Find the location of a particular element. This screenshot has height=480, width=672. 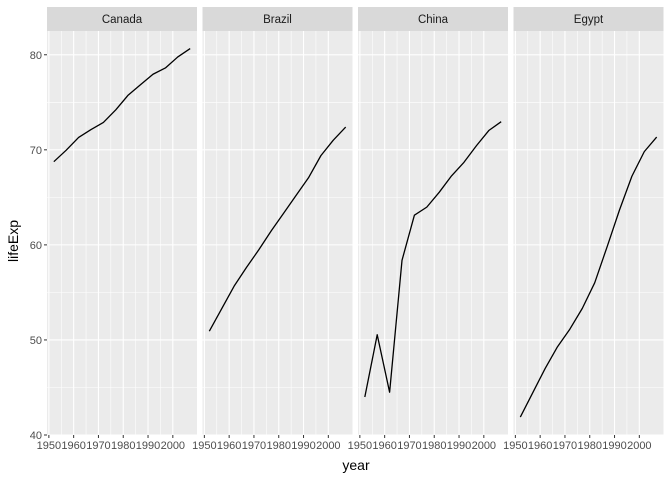

x-axis-brazil: 1950 1960 1970 1980 1990 2000 is located at coordinates (266, 443).